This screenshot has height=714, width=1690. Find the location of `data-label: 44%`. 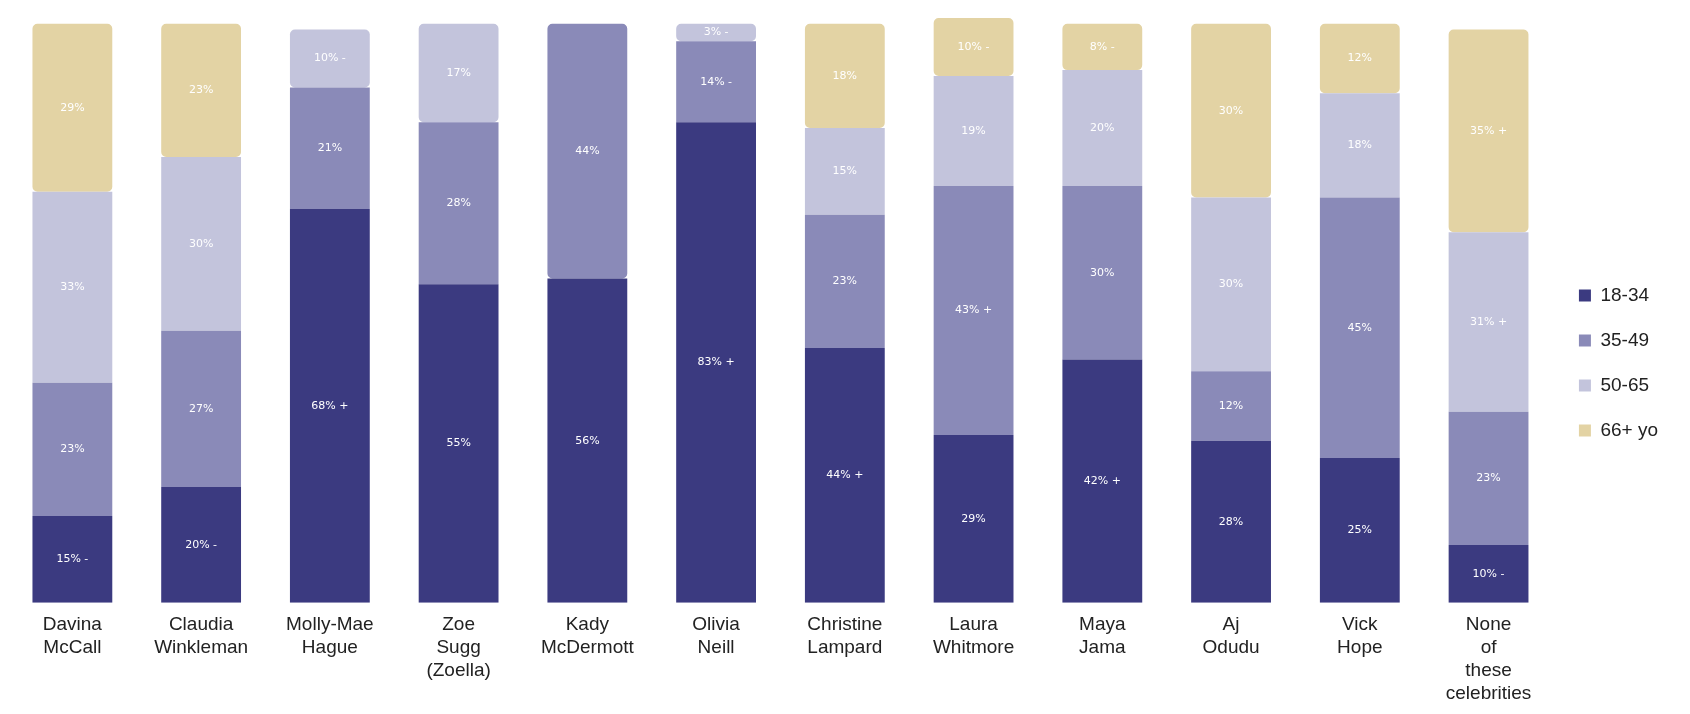

data-label: 44% is located at coordinates (587, 151).